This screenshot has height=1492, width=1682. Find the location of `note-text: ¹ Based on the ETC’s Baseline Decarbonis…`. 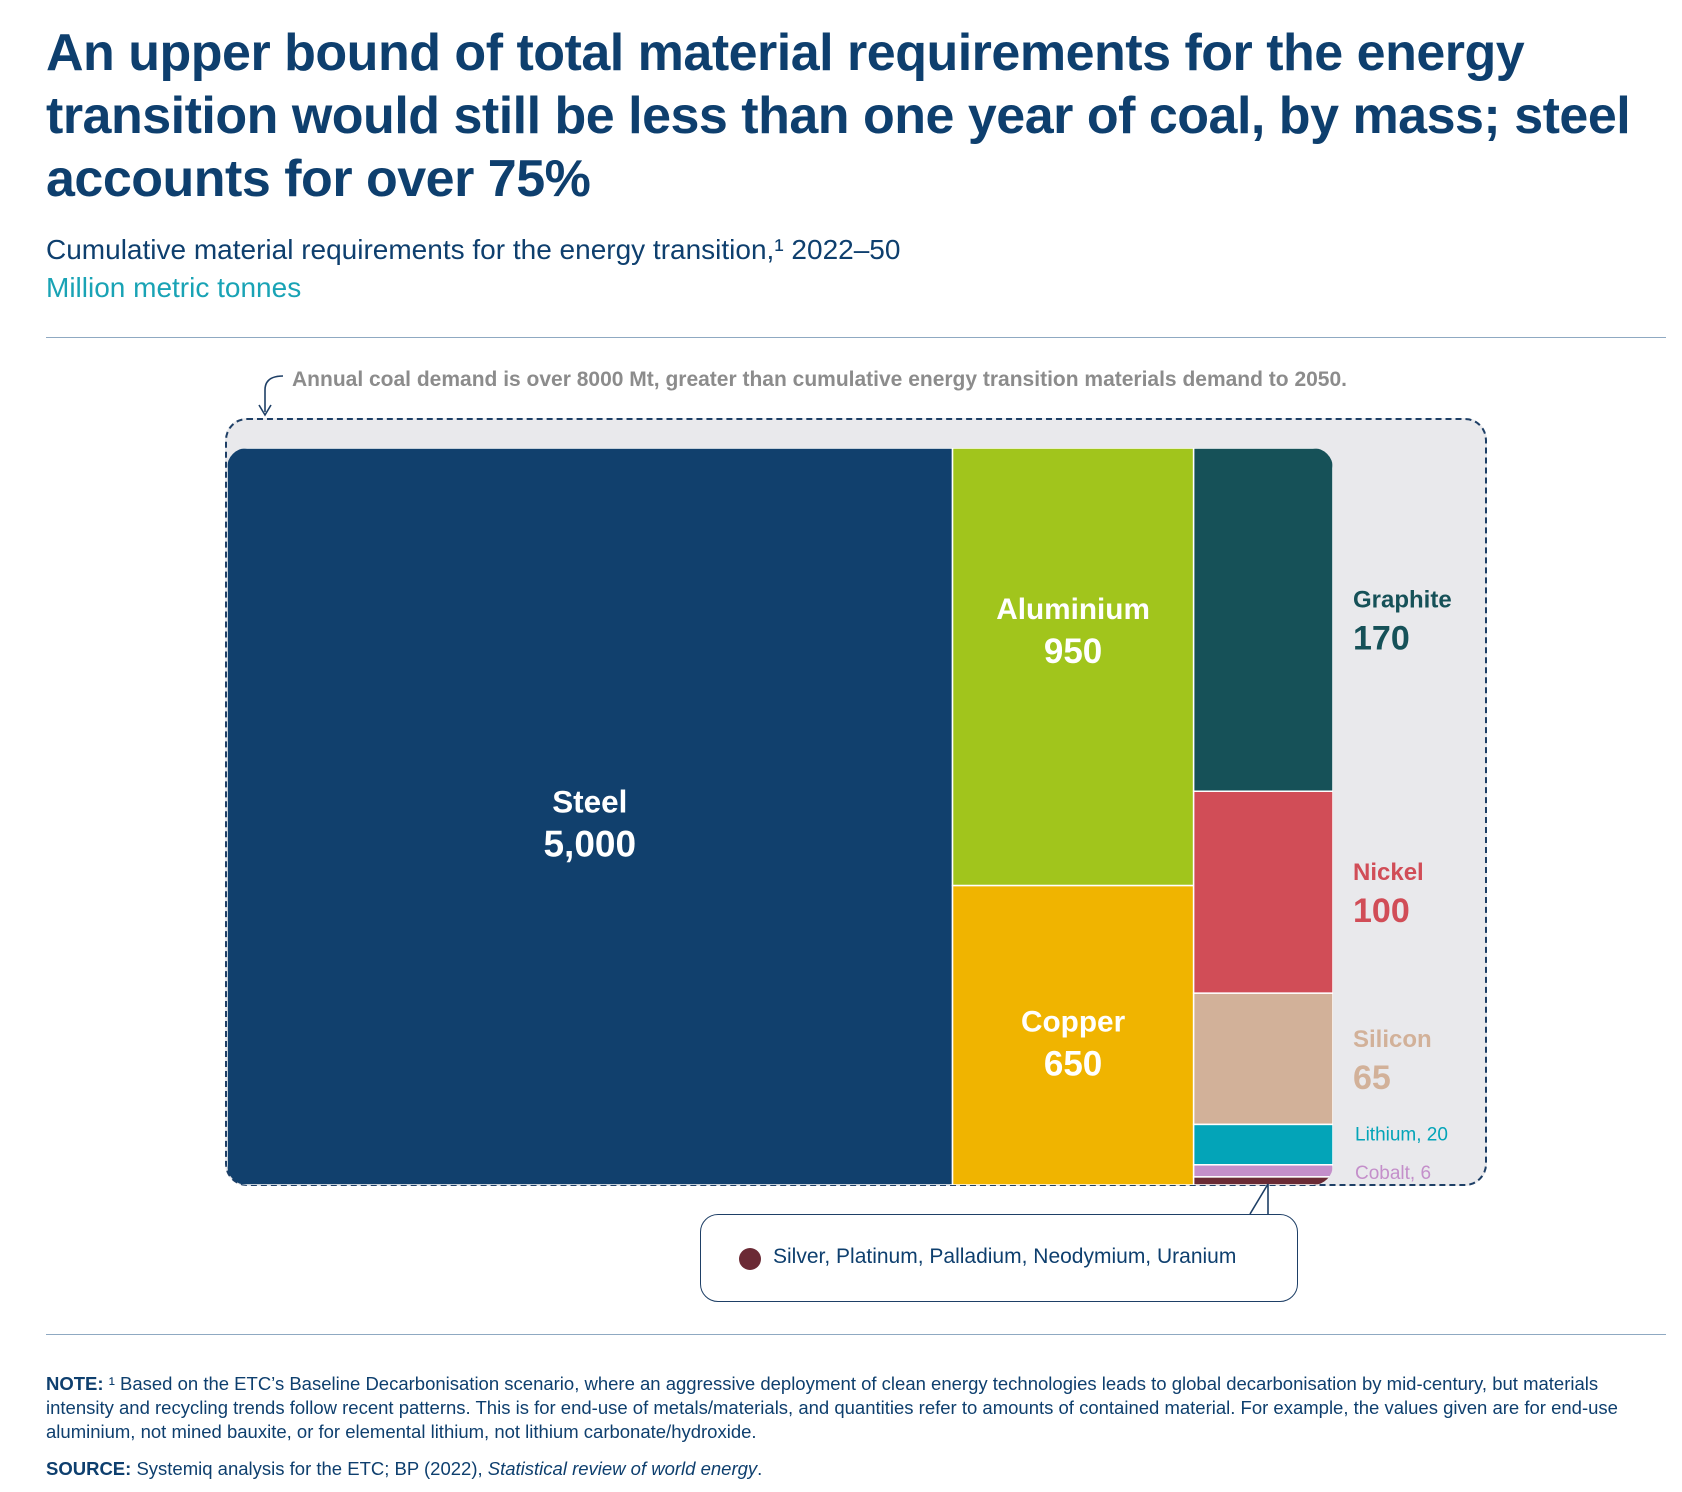

note-text: ¹ Based on the ETC’s Baseline Decarbonis… is located at coordinates (832, 1407).